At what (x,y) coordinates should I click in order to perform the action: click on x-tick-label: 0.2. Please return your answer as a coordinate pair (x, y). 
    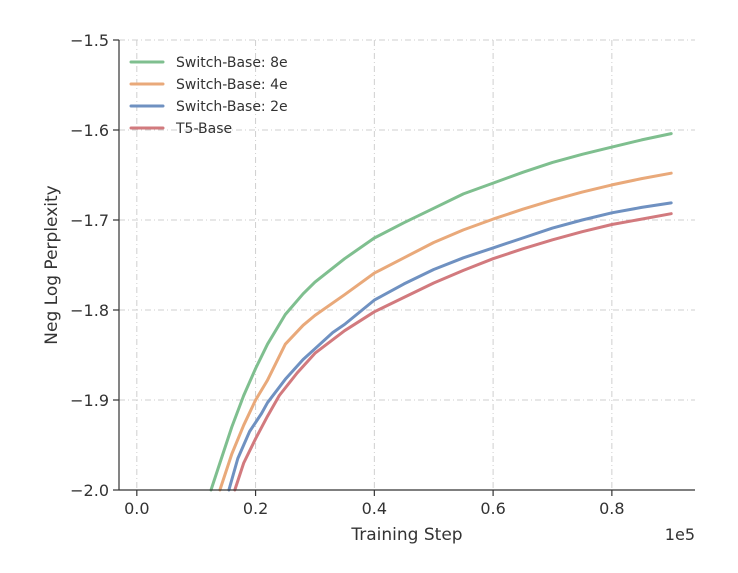
    Looking at the image, I should click on (255, 508).